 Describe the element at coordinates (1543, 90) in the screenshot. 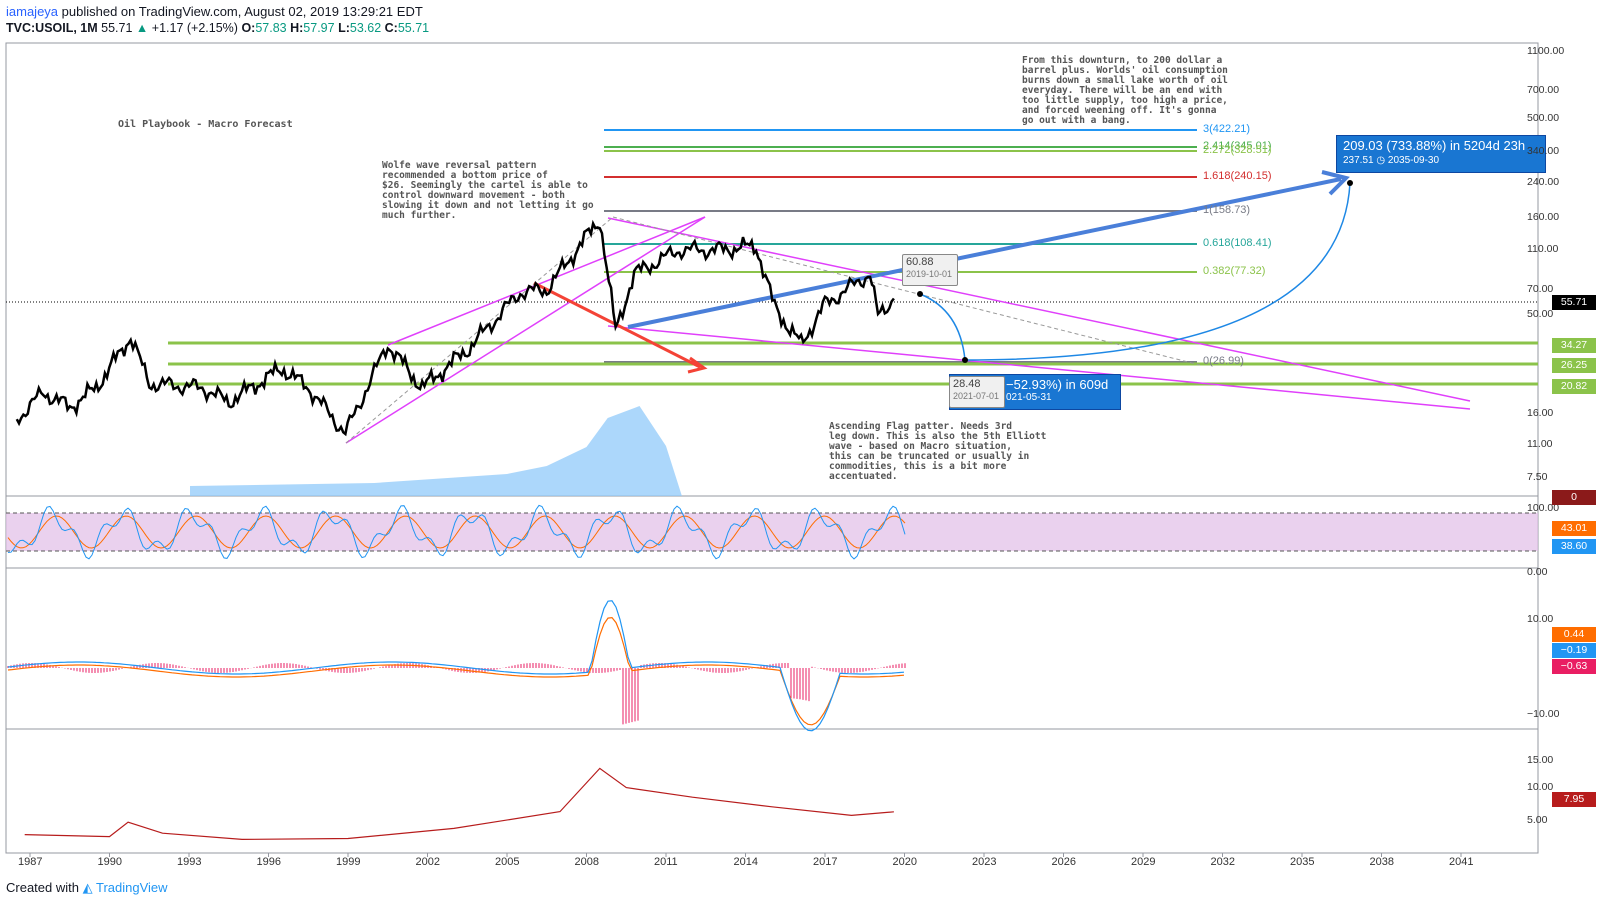

I see `price-axis-label: 700.00` at that location.